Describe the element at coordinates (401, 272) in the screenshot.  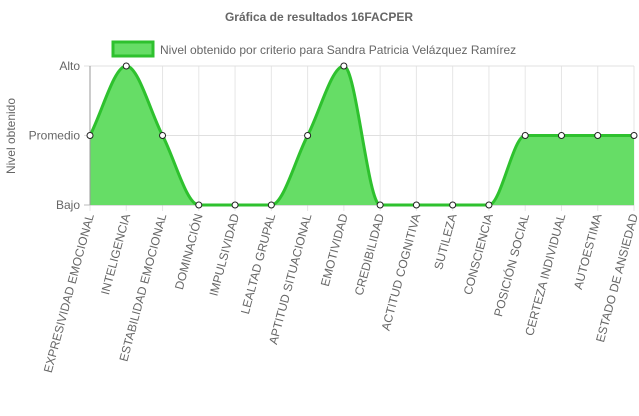
I see `x-tick-label: ACTITUD COGNITIVA` at that location.